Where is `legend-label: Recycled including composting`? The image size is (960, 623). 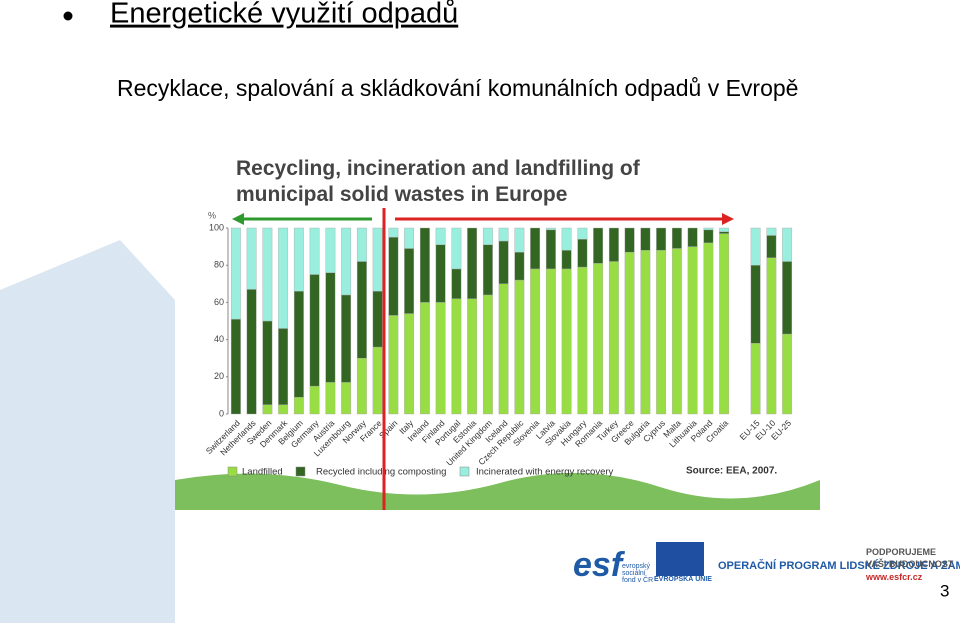 legend-label: Recycled including composting is located at coordinates (381, 472).